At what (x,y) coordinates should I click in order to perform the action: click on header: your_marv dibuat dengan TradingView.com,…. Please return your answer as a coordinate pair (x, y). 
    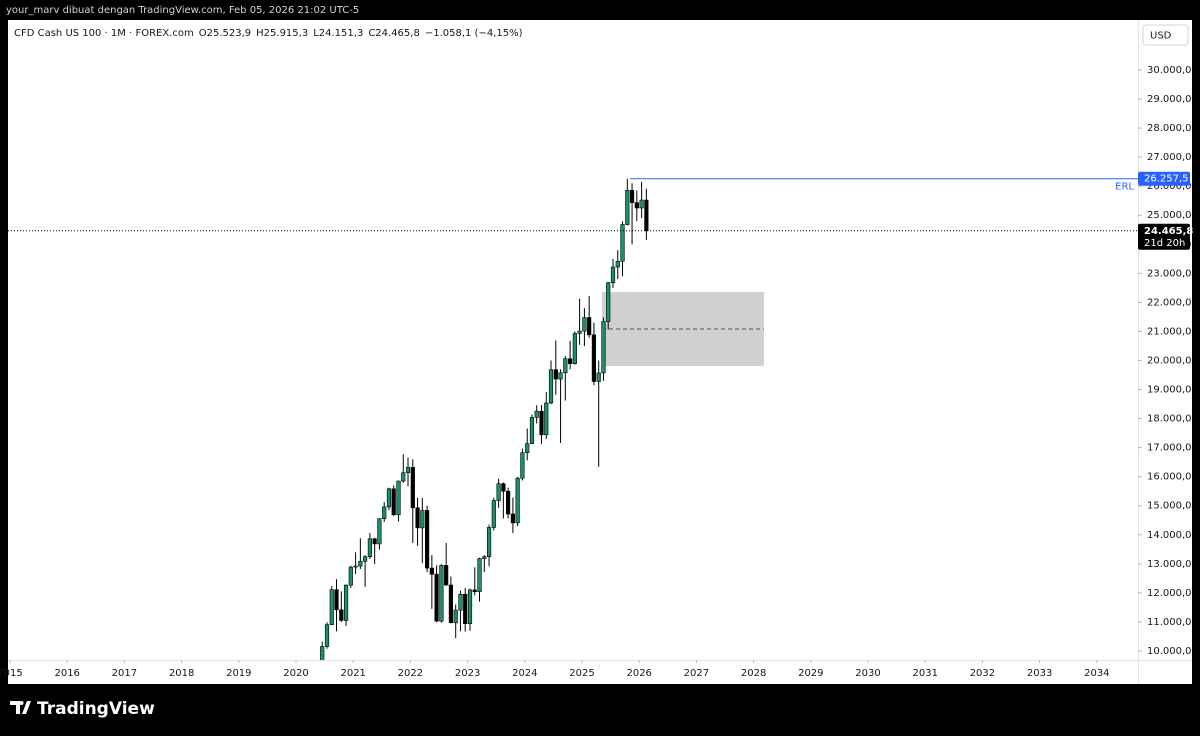
    Looking at the image, I should click on (182, 10).